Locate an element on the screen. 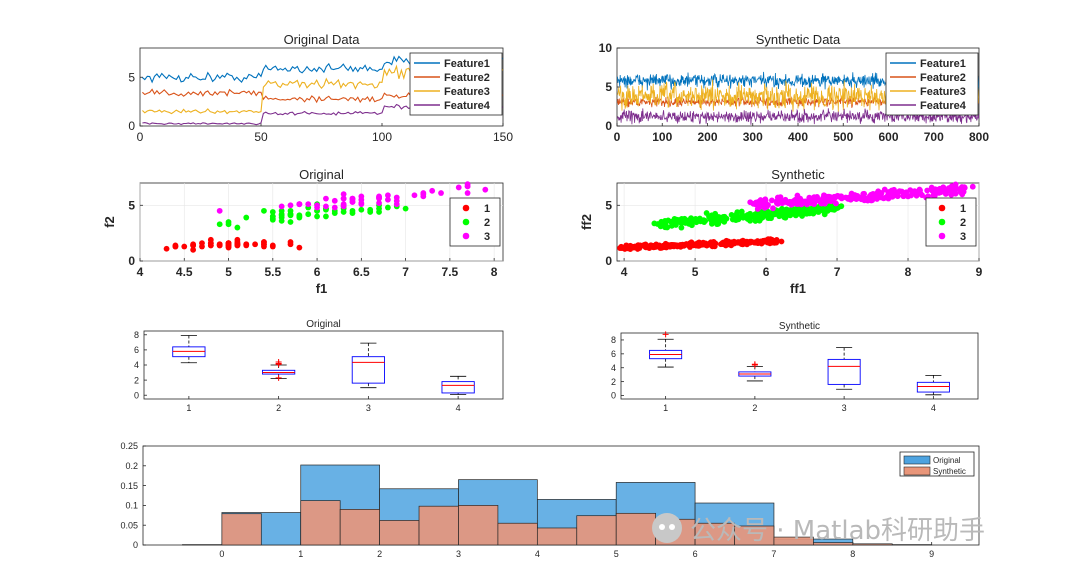 Image resolution: width=1080 pixels, height=570 pixels. legend-entry: 1 is located at coordinates (963, 209).